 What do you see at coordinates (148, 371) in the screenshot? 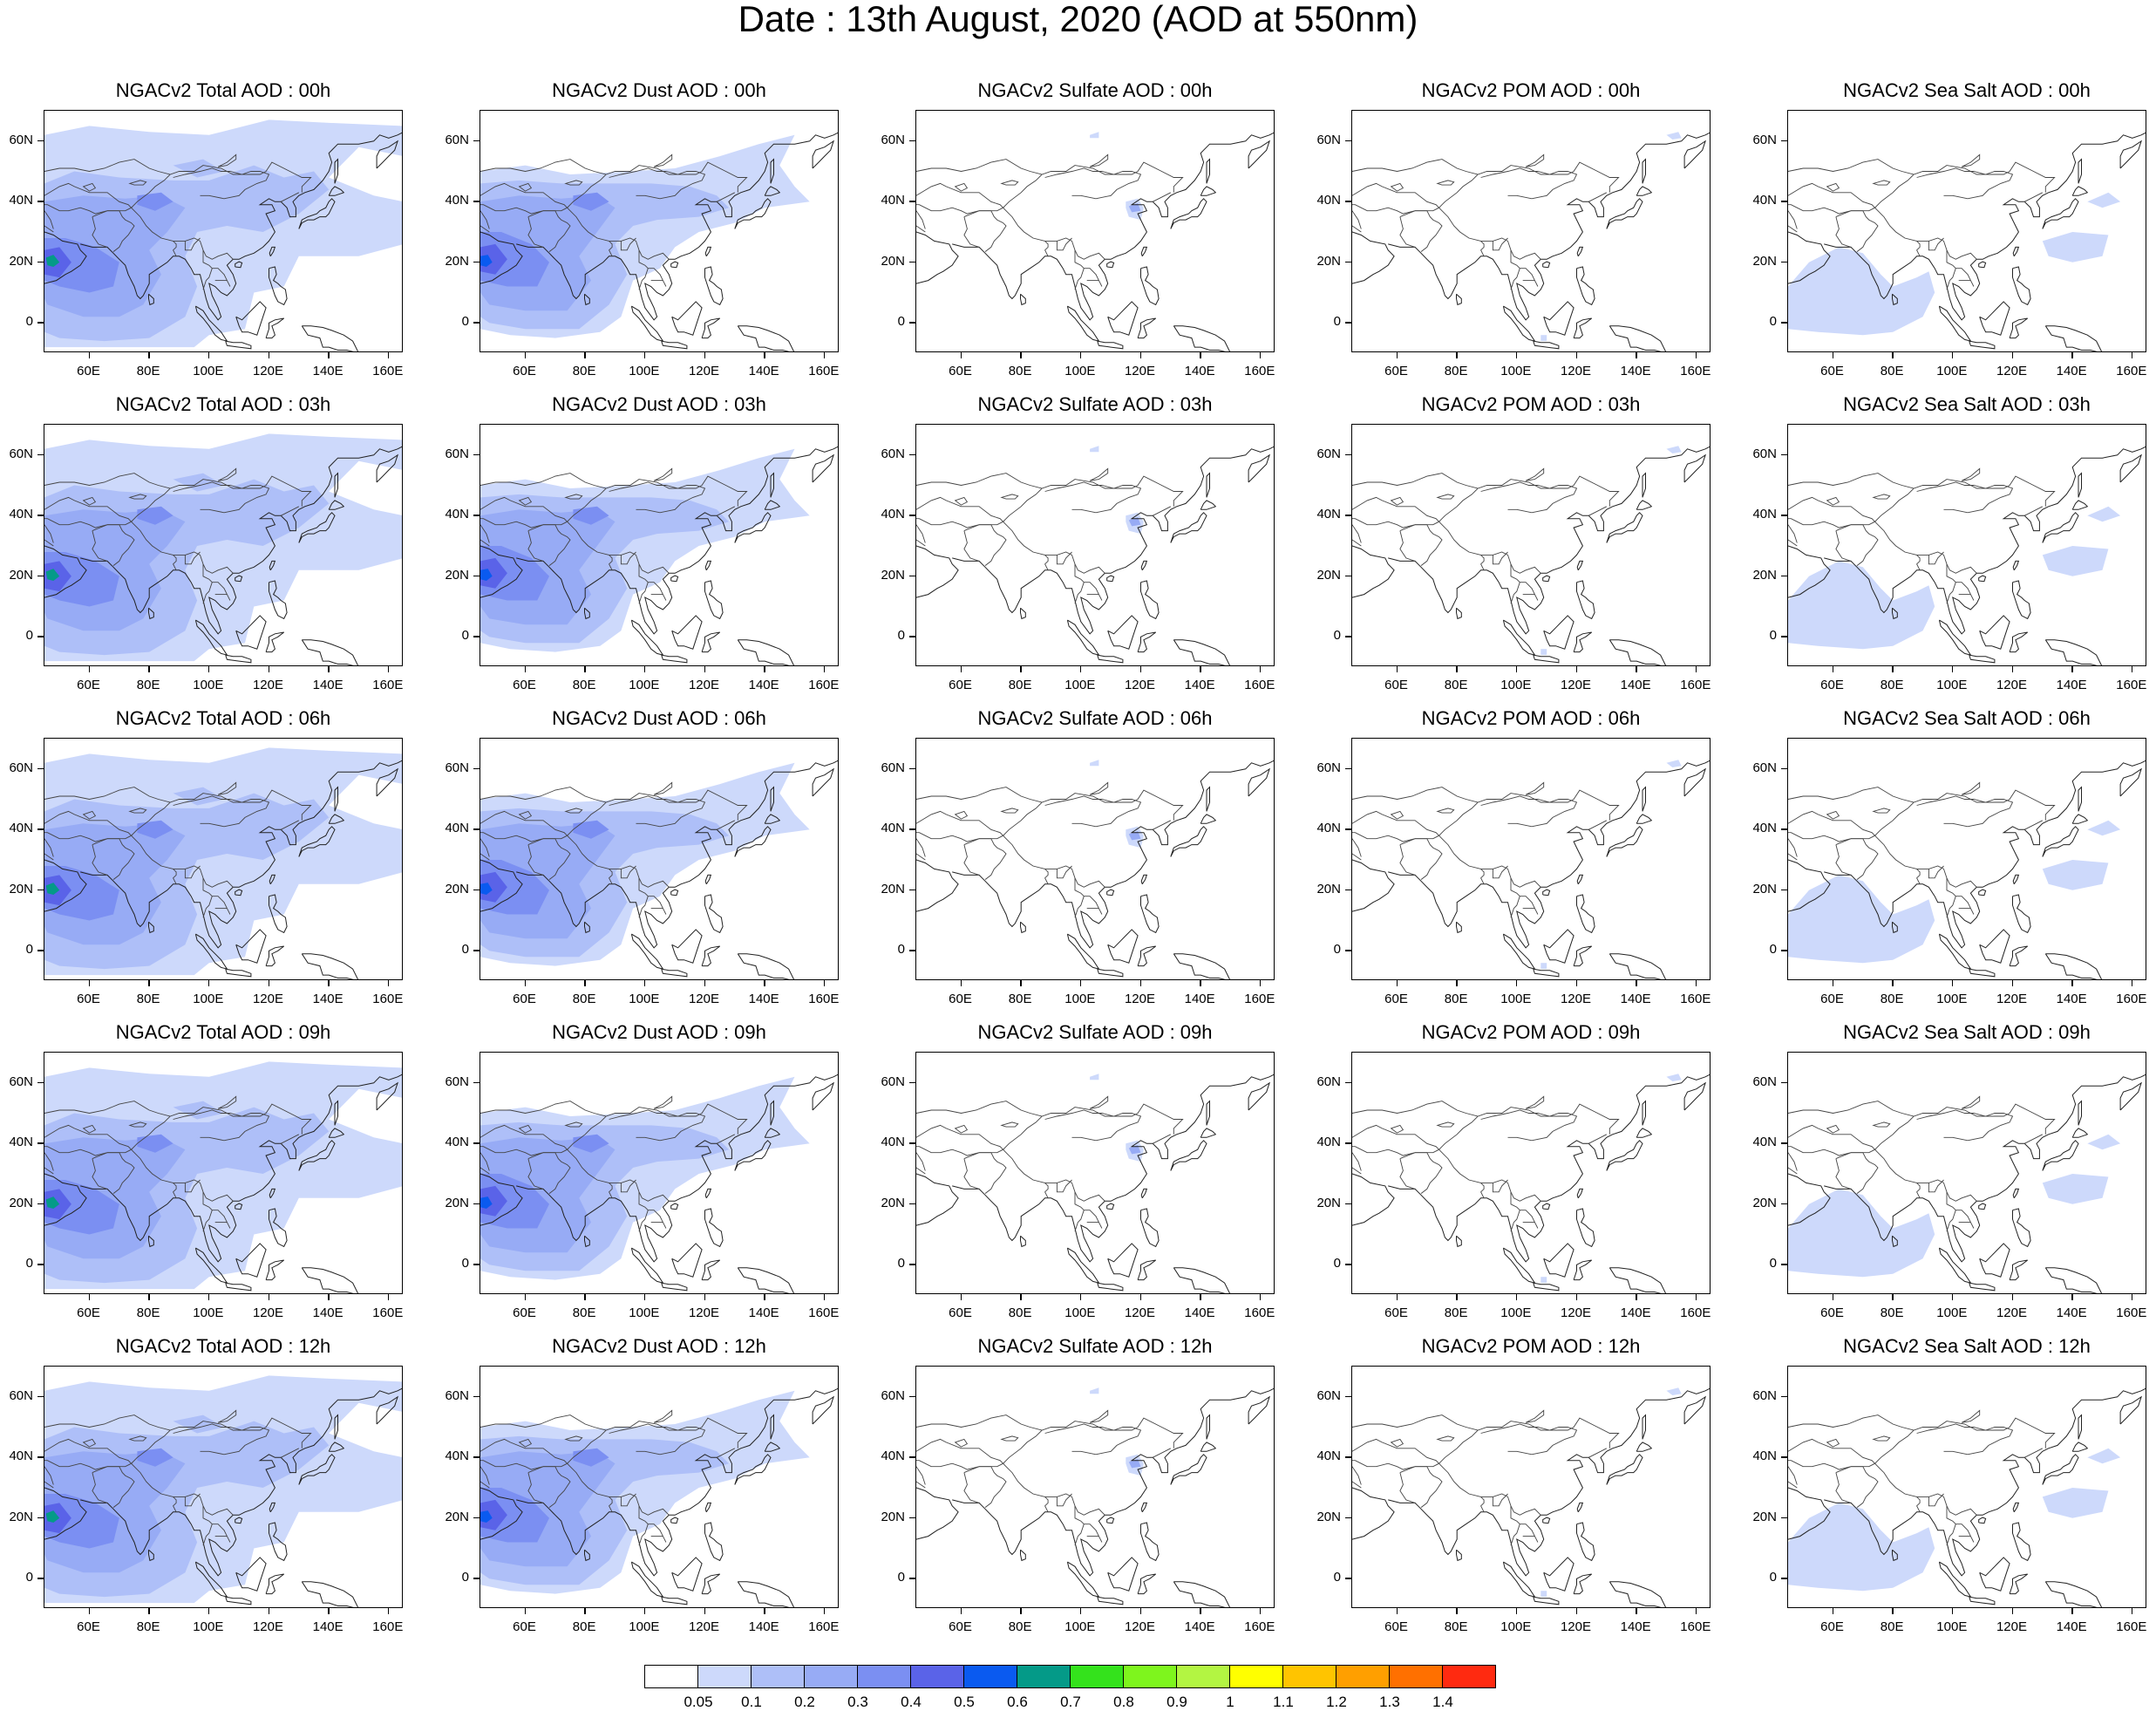
I see `lon-label: 80E` at bounding box center [148, 371].